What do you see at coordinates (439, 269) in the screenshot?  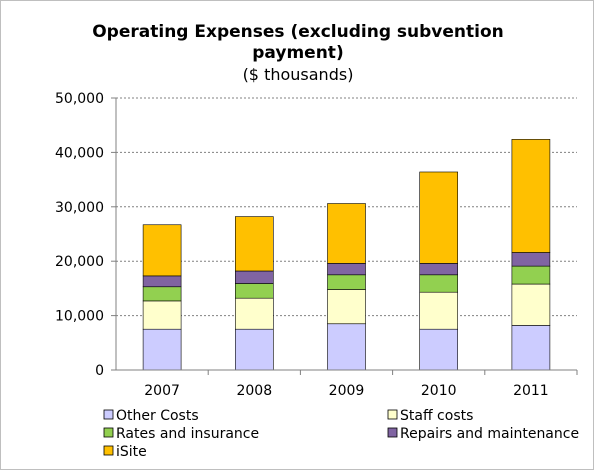 I see `bar-segment-repairs-and-maintenance-2010` at bounding box center [439, 269].